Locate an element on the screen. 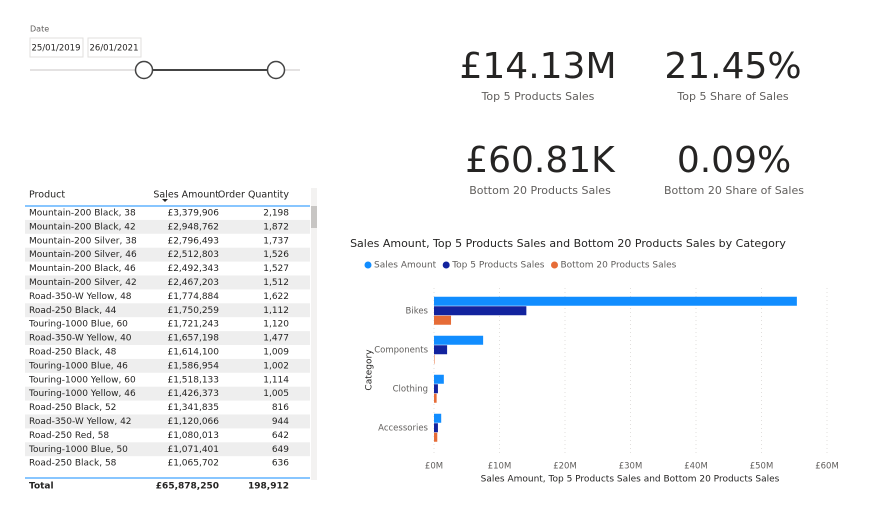 Image resolution: width=881 pixels, height=529 pixels. y-axis-title: Category is located at coordinates (370, 370).